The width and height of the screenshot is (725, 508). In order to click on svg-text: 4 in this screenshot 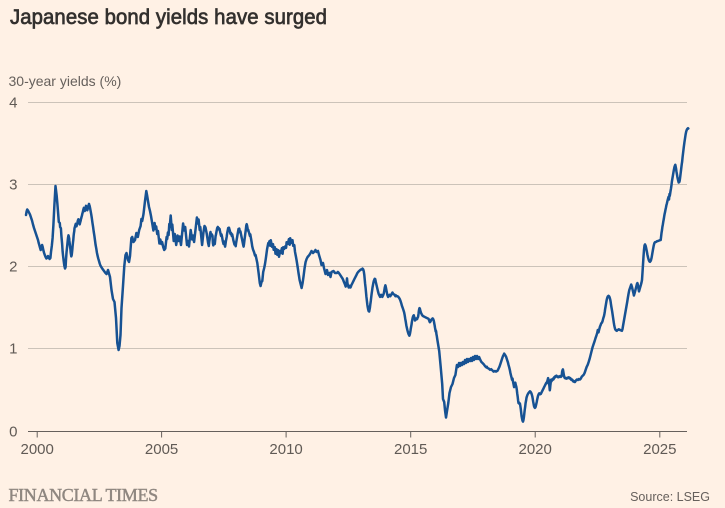, I will do `click(13, 103)`.